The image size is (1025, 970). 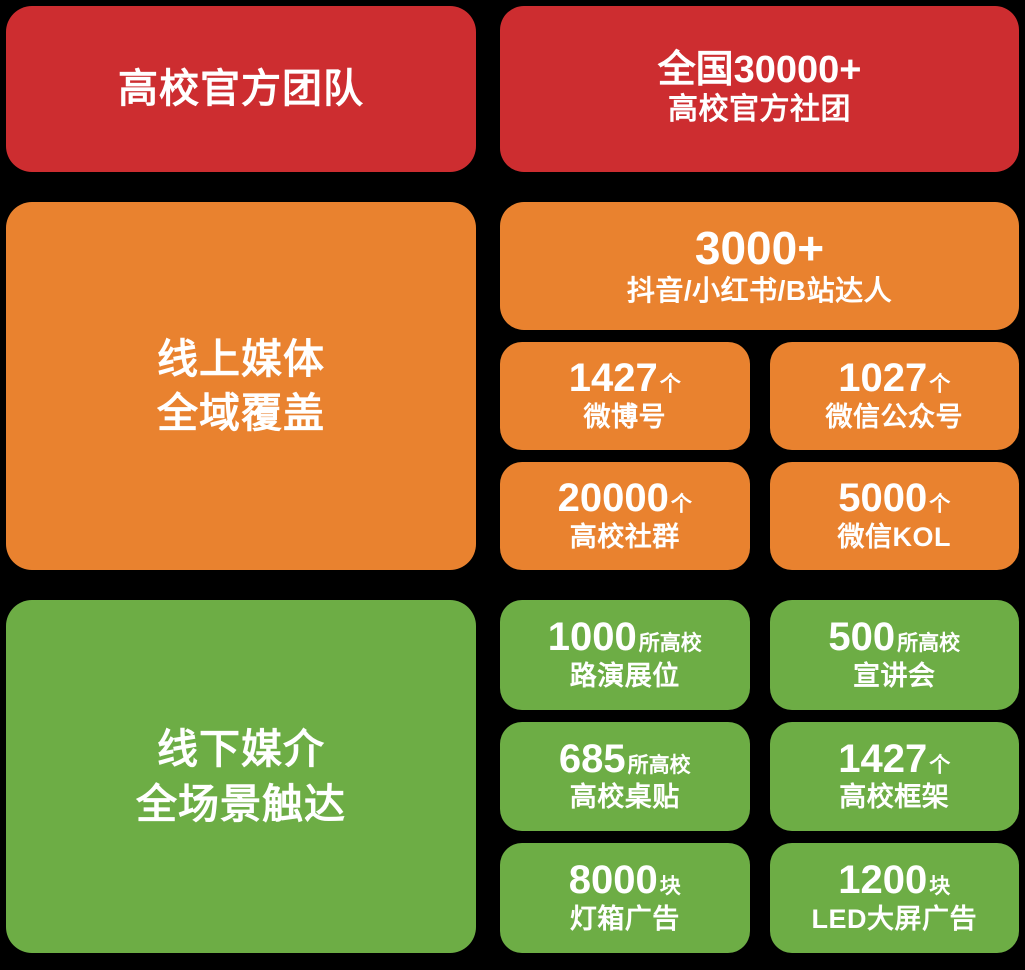 I want to click on stat-top-line: 全国30000 +, so click(x=759, y=69).